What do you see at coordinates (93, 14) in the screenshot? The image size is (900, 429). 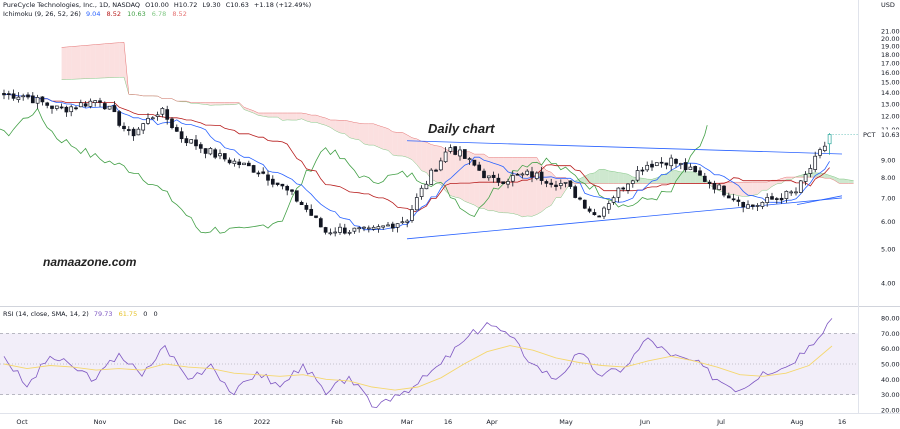 I see `ichimoku-conversion-value: 9.04` at bounding box center [93, 14].